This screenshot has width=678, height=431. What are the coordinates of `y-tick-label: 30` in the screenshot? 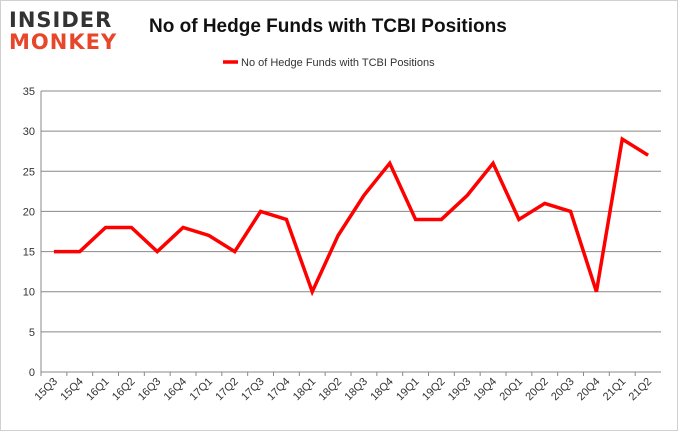 It's located at (29, 132).